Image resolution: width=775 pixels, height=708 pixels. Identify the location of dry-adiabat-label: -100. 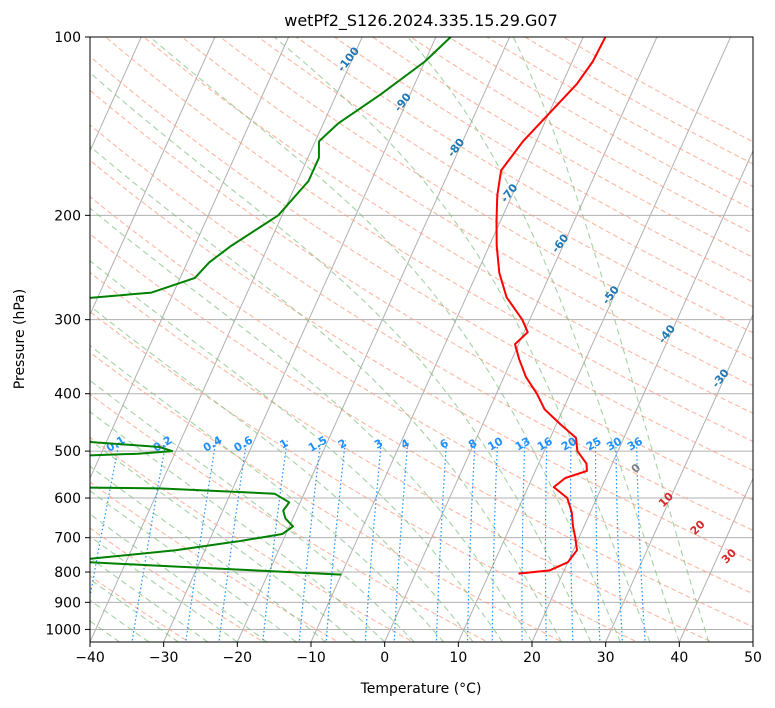
(348, 59).